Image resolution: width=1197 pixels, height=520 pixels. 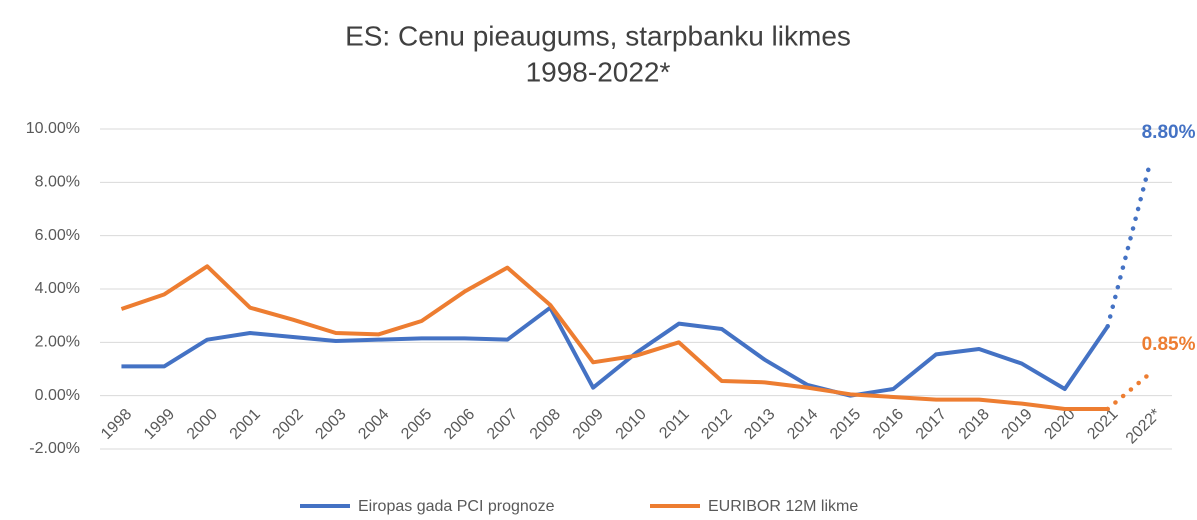 I want to click on y-tick-label: 4.00%, so click(x=57, y=288).